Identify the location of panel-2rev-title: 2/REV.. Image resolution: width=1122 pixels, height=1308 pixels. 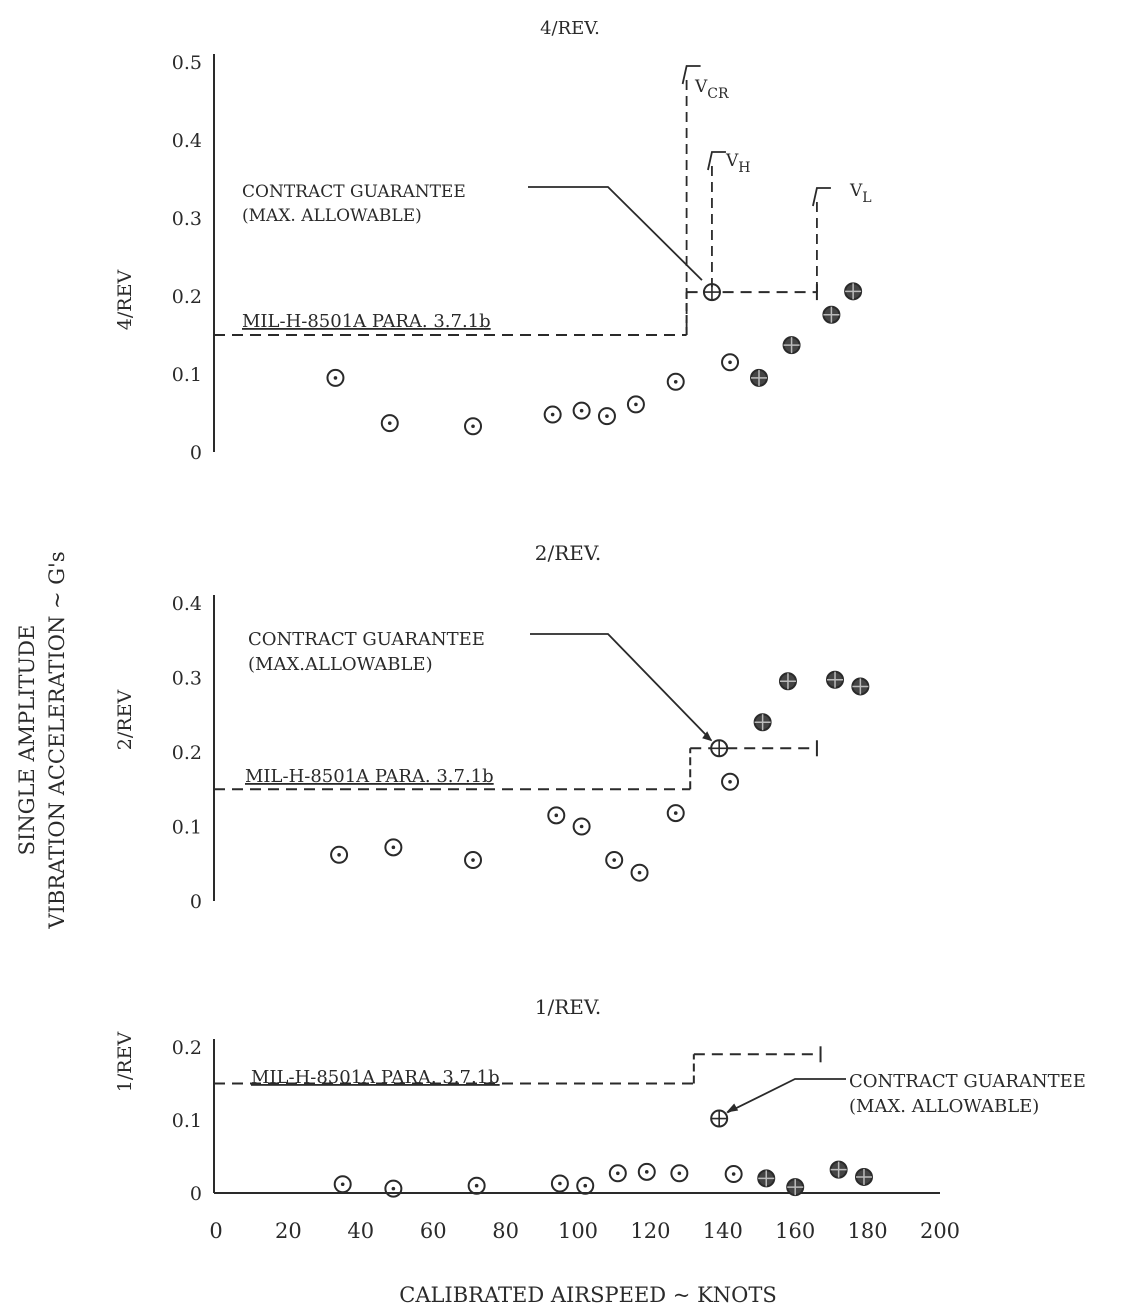
(568, 553).